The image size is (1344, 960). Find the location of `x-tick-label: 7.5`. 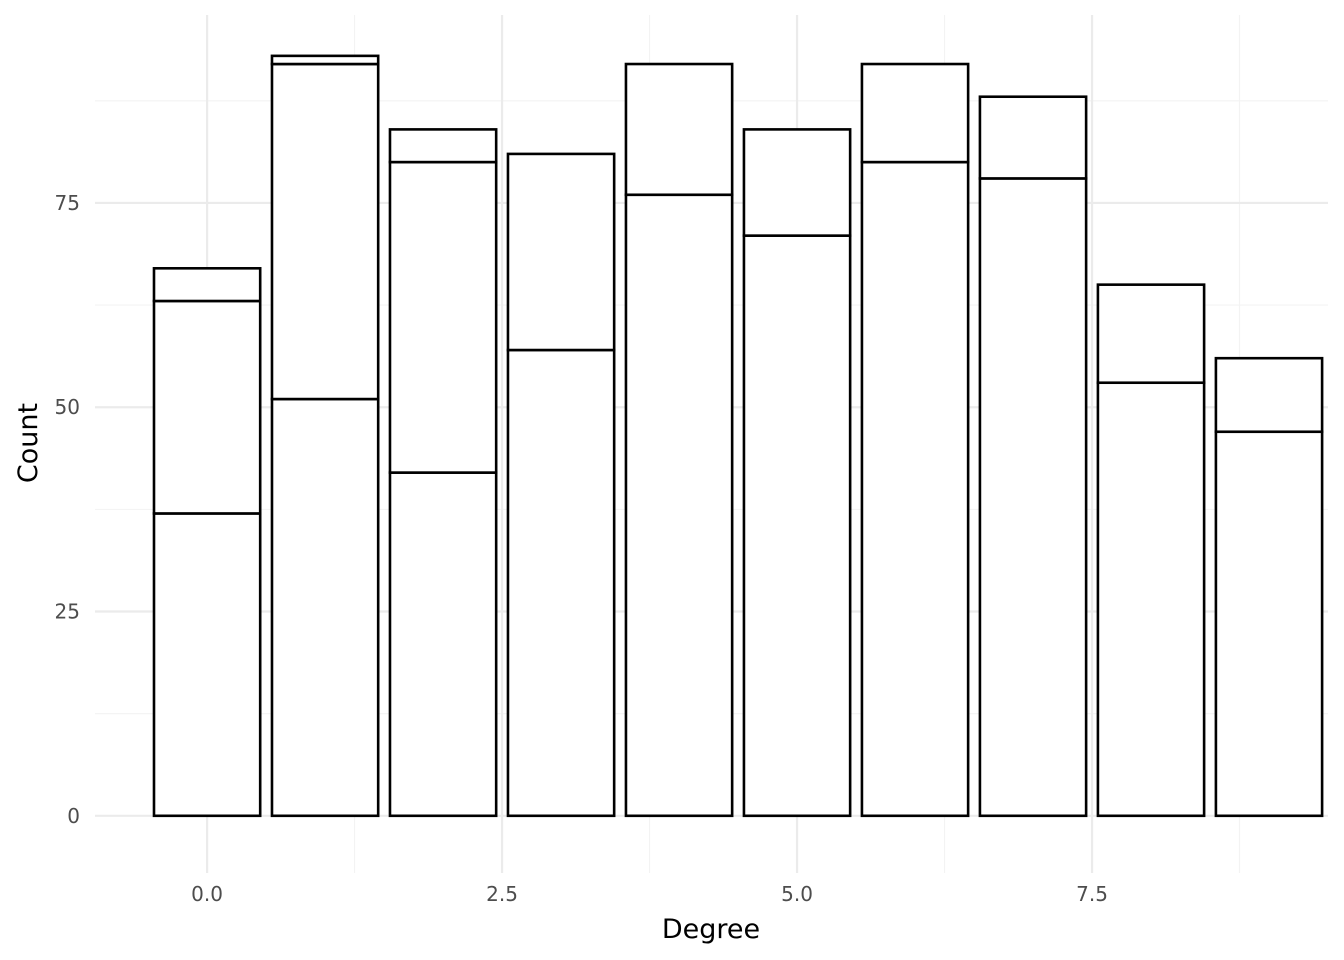

x-tick-label: 7.5 is located at coordinates (1092, 894).